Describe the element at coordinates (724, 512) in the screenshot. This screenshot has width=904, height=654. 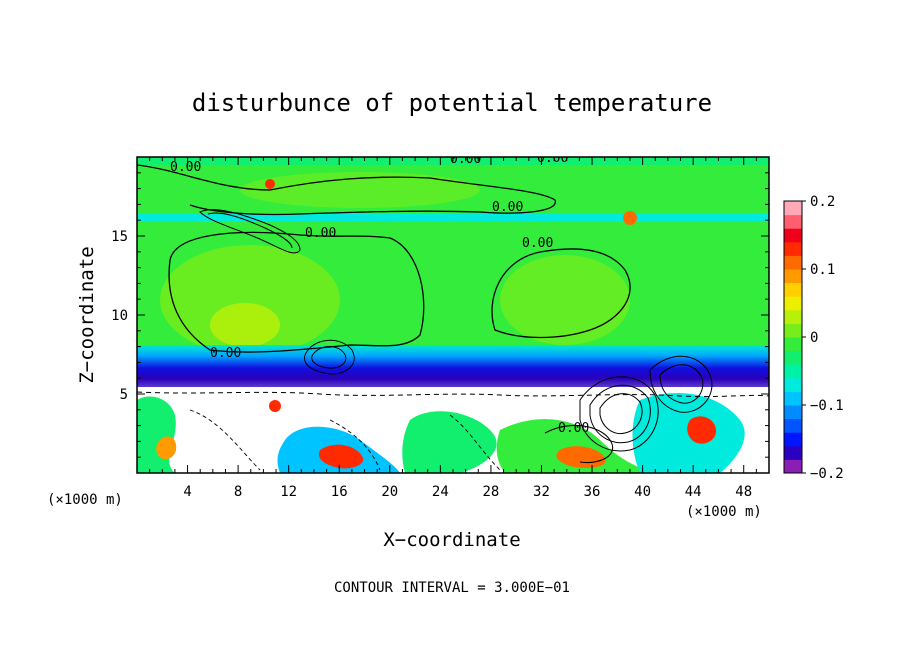
I see `x-unit-right: (×1000 m)` at that location.